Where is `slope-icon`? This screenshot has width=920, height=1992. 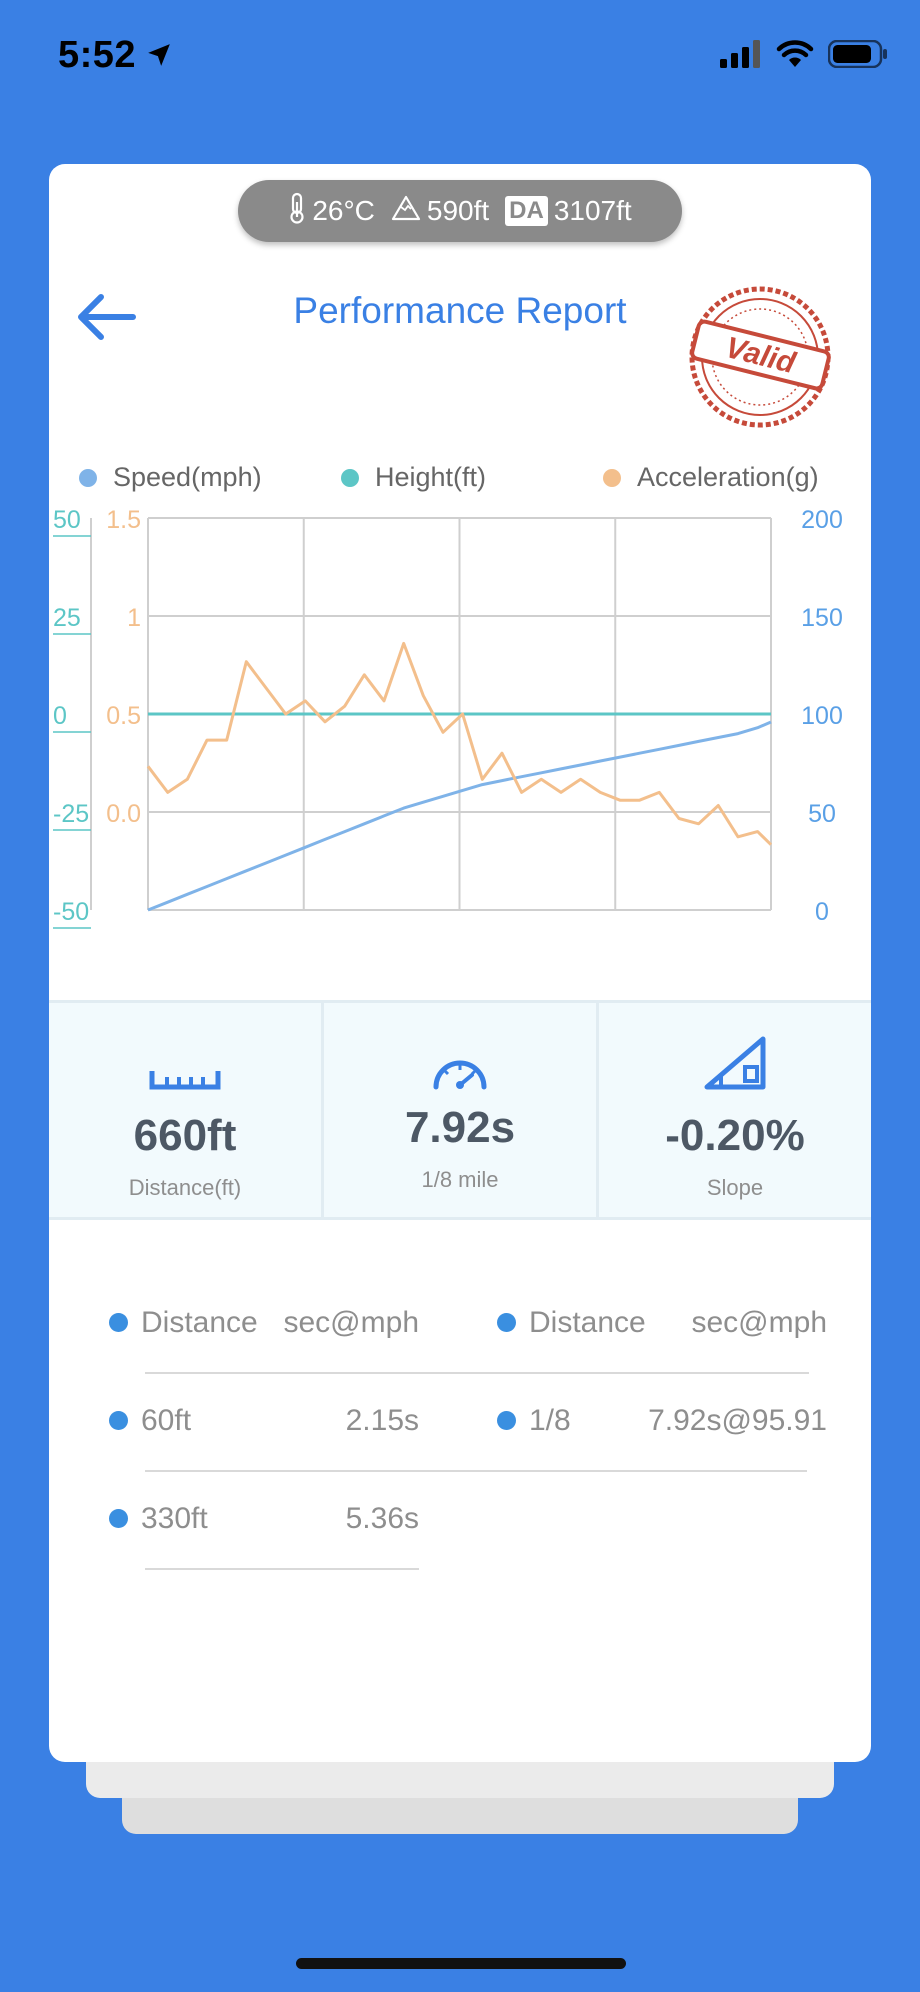
slope-icon is located at coordinates (735, 1055).